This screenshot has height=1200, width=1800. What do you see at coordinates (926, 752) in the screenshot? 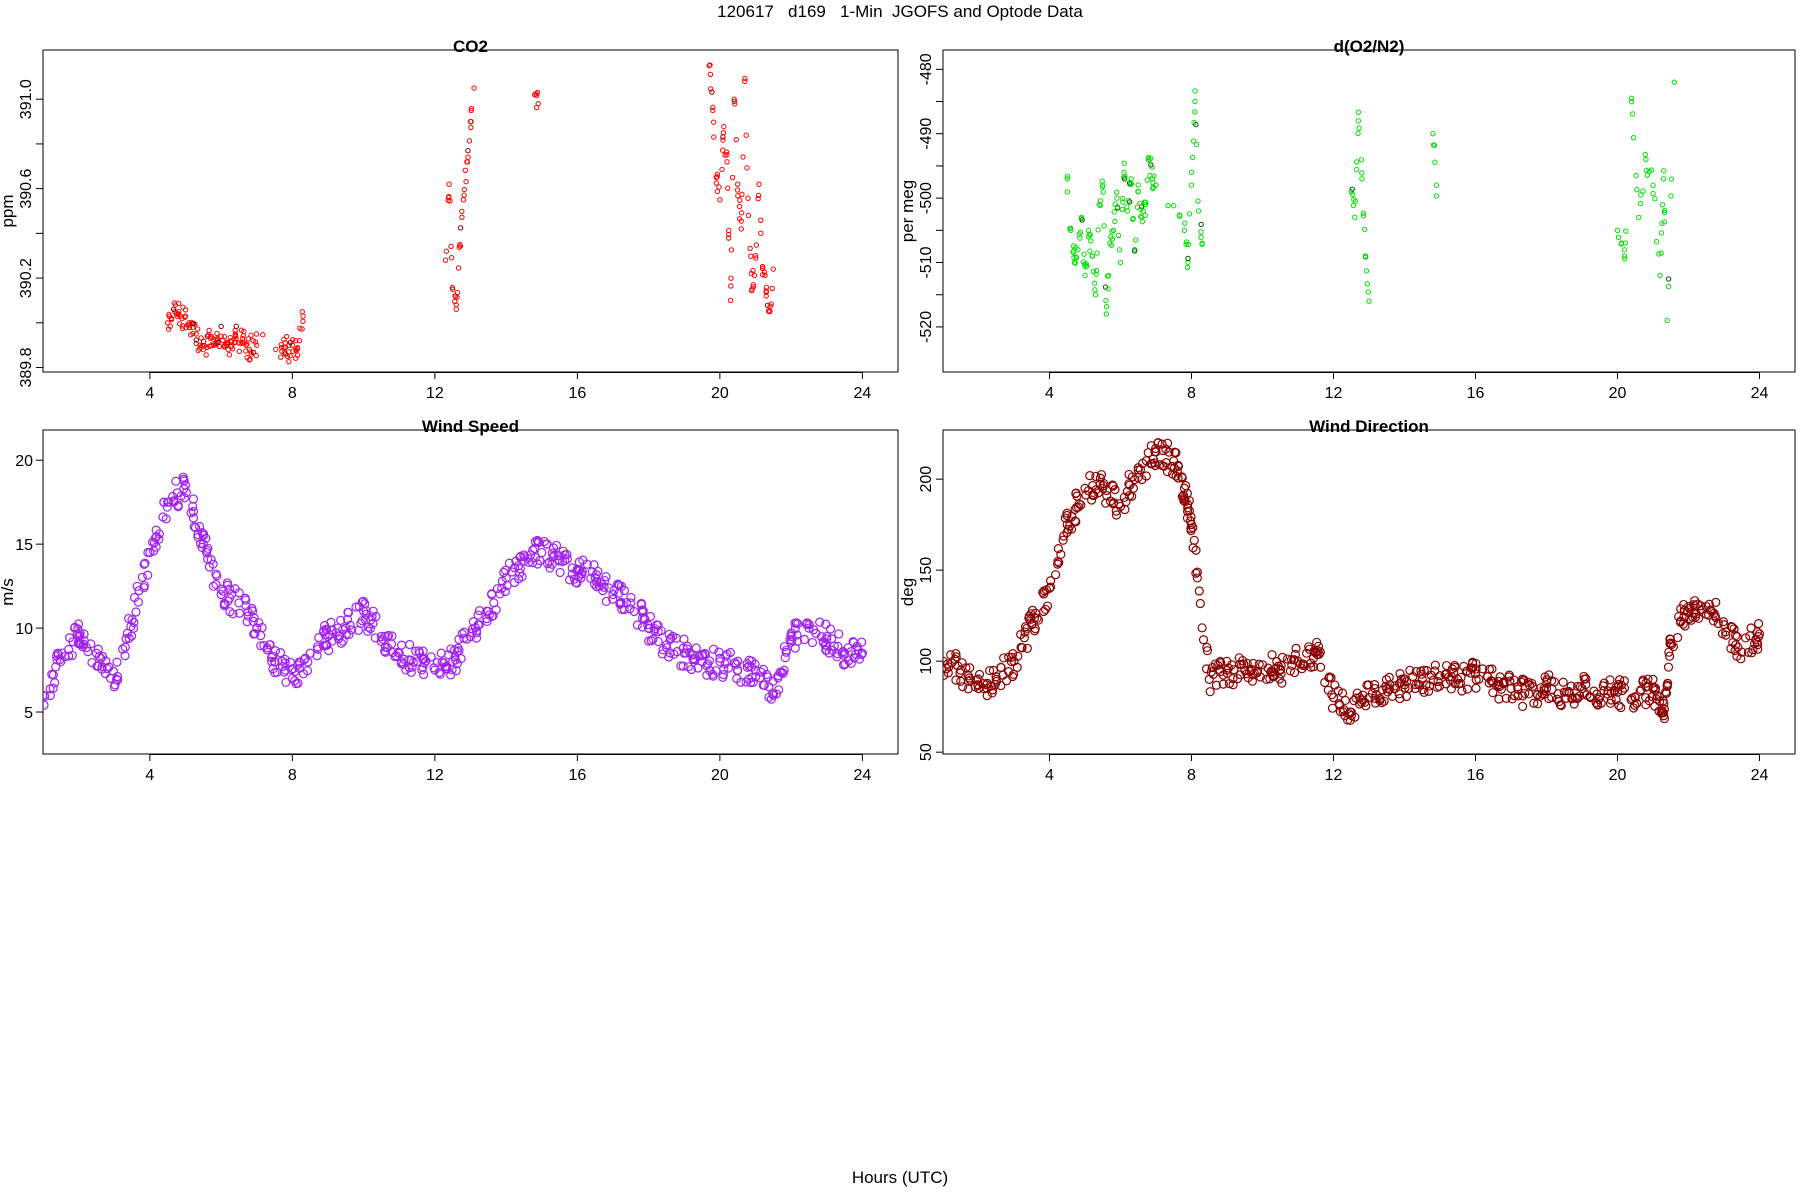
I see `wind-direction-y-tick-label: 50` at bounding box center [926, 752].